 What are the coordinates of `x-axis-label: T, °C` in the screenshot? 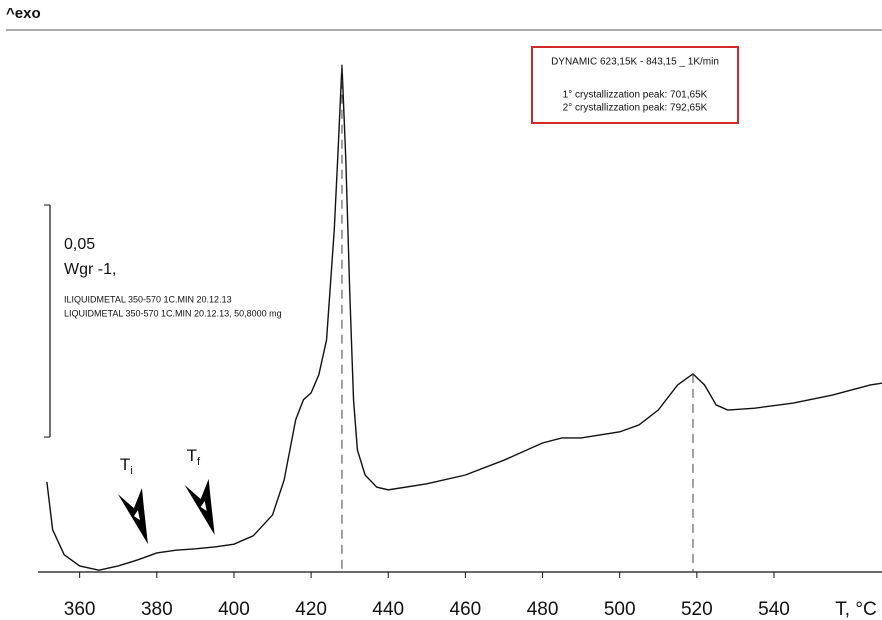 It's located at (855, 609).